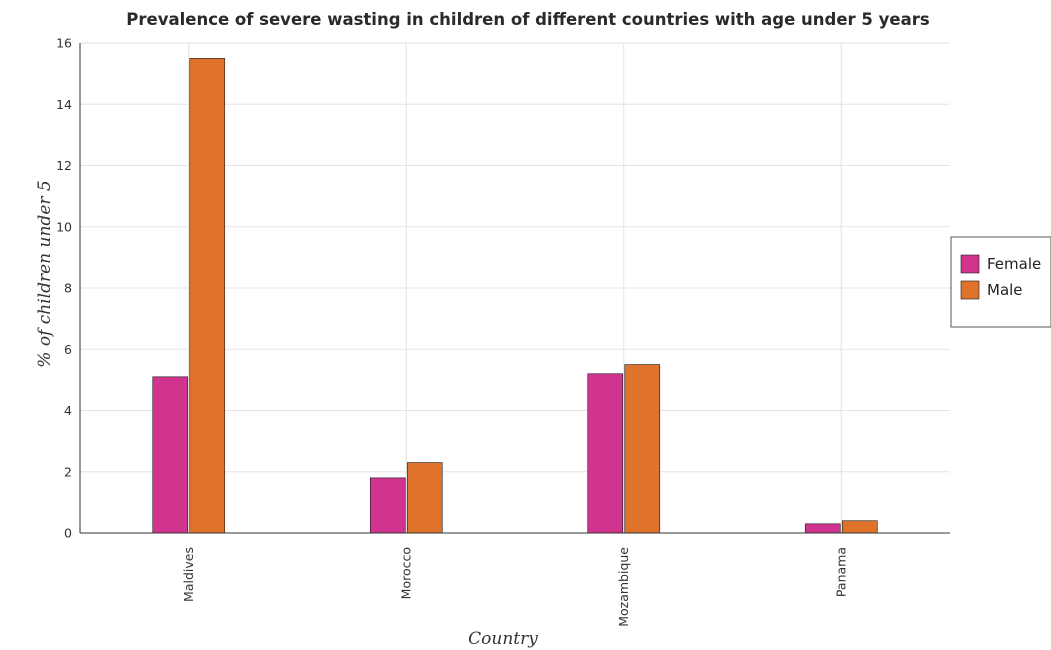 Image resolution: width=1051 pixels, height=650 pixels. I want to click on y-tick-labels: 0 2 4 6 8 10 12 14 16, so click(64, 288).